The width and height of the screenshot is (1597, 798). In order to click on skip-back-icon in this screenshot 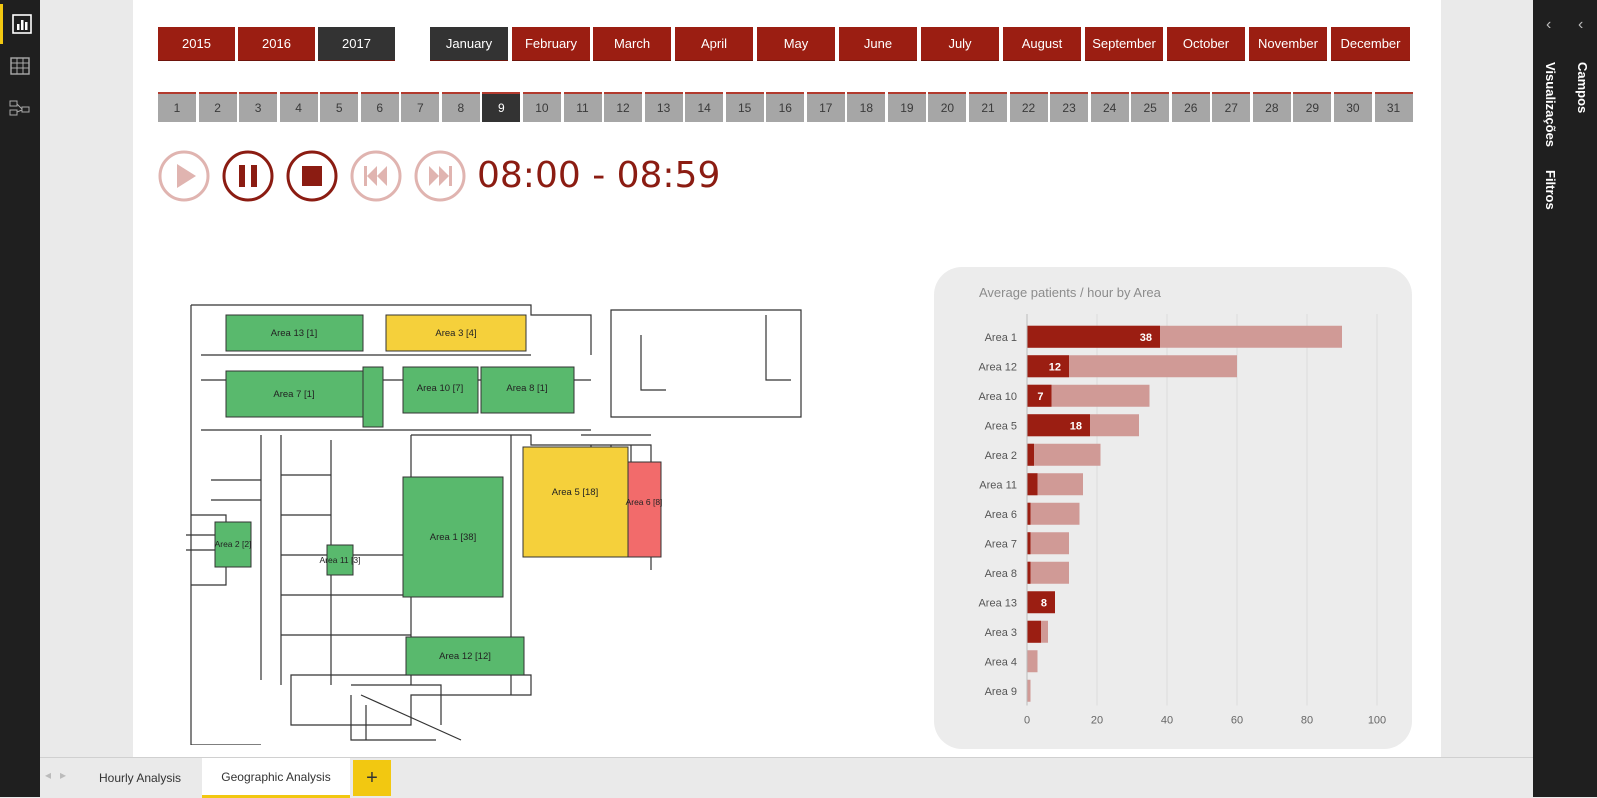, I will do `click(376, 176)`.